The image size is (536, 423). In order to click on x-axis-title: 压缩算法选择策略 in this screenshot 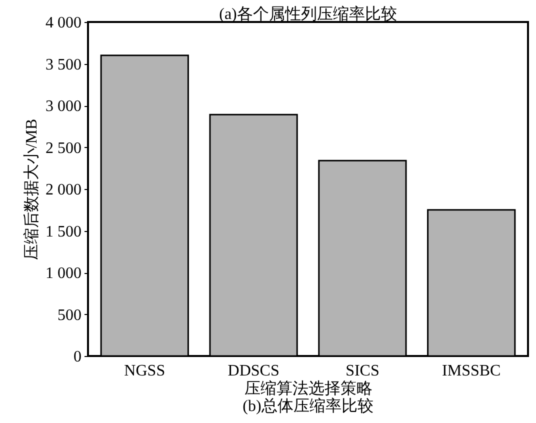, I will do `click(308, 389)`.